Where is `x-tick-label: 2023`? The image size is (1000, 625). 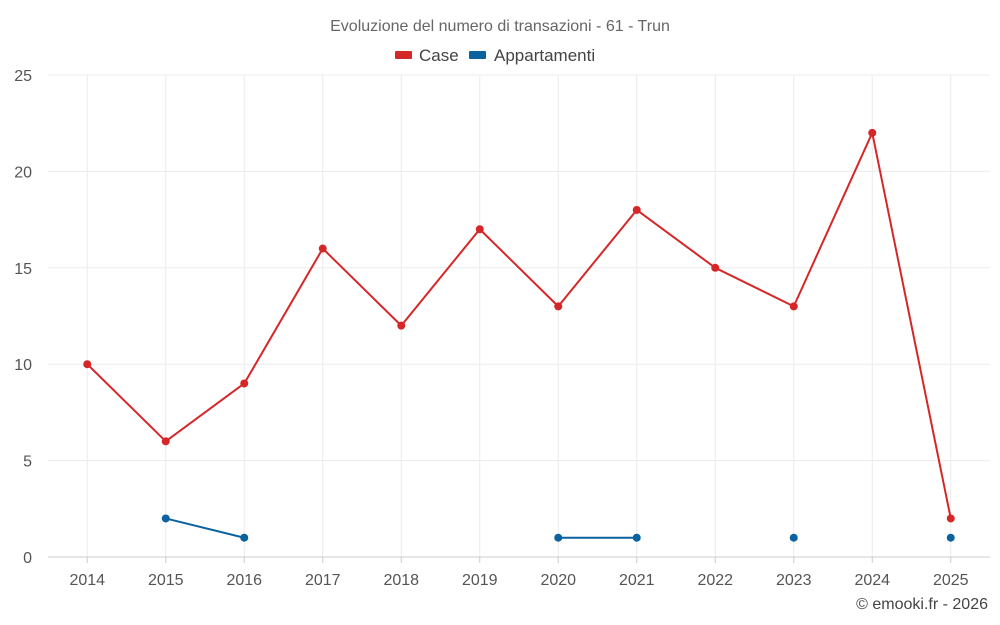
x-tick-label: 2023 is located at coordinates (794, 580).